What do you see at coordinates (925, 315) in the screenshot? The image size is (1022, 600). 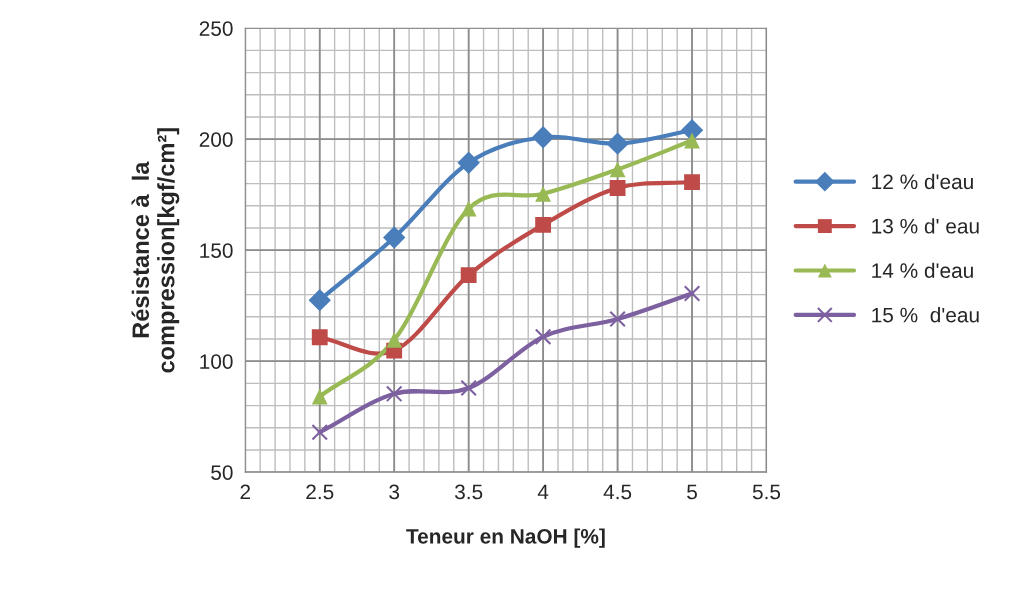 I see `legend-label: 15 % d'eau` at bounding box center [925, 315].